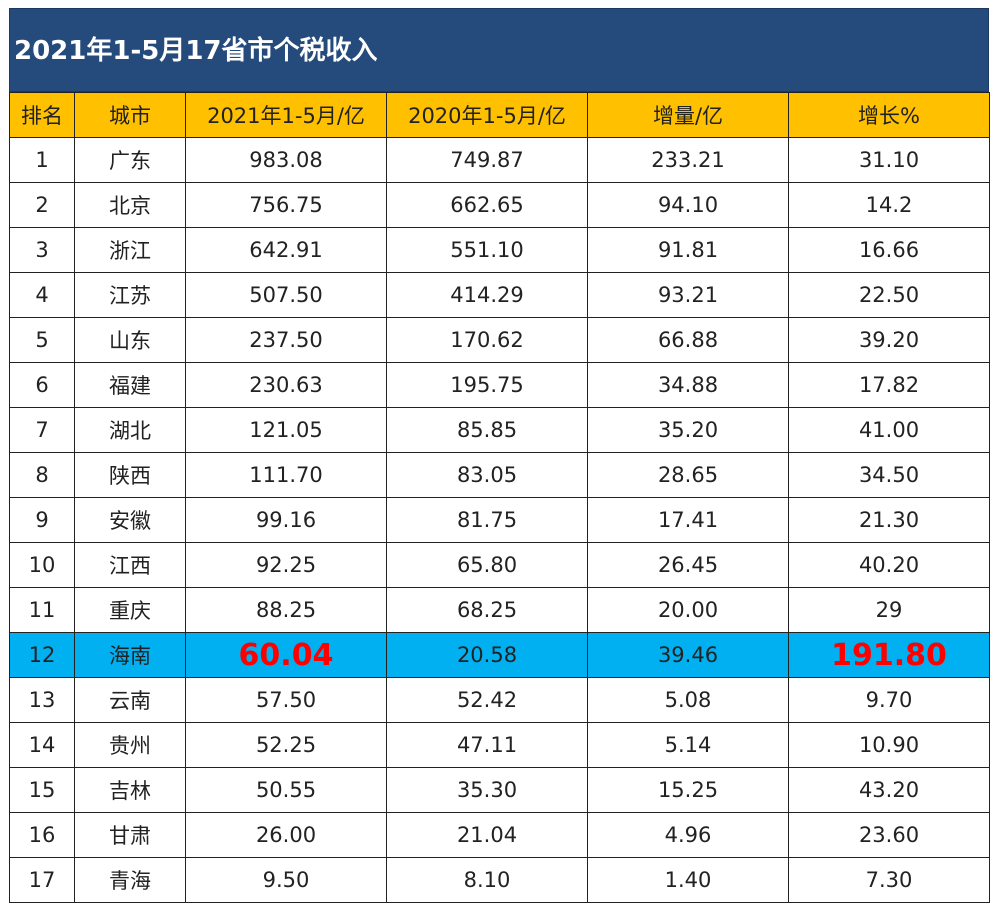 The height and width of the screenshot is (914, 1000). What do you see at coordinates (130, 295) in the screenshot?
I see `cell-city: 江苏` at bounding box center [130, 295].